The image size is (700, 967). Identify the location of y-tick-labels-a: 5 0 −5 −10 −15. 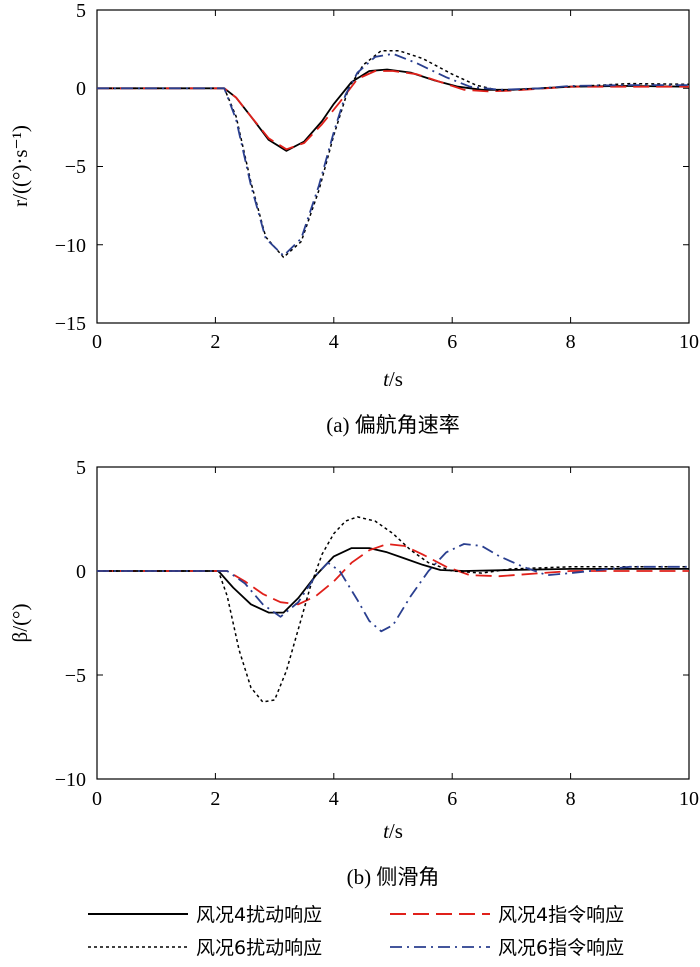
(70, 167).